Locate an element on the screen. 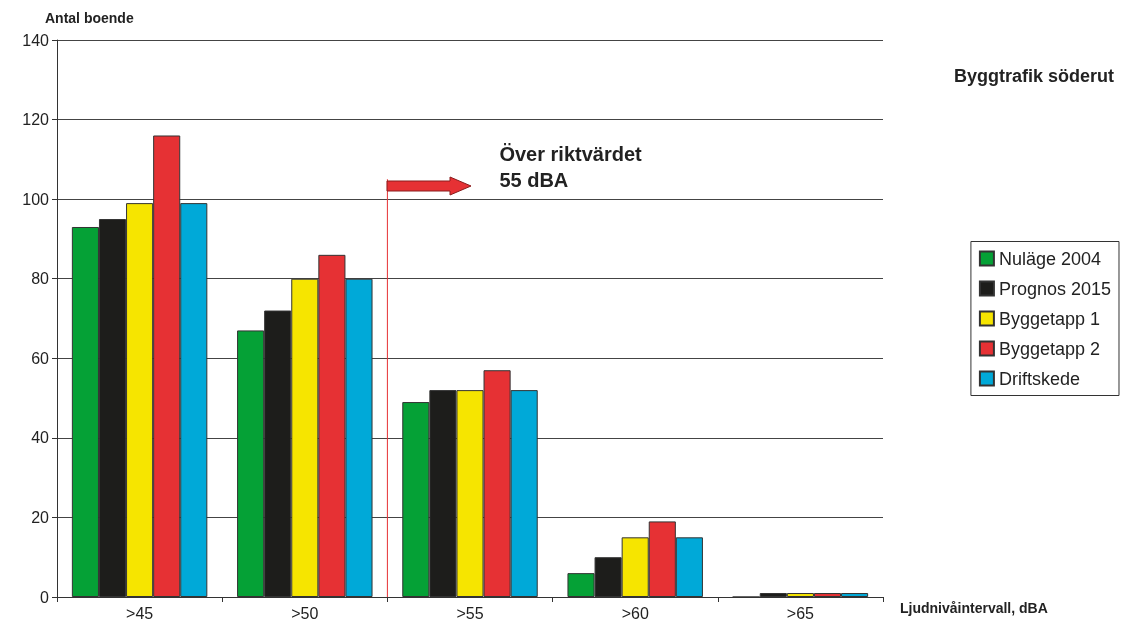 Image resolution: width=1127 pixels, height=637 pixels. legend-label: Prognos 2015 is located at coordinates (1055, 288).